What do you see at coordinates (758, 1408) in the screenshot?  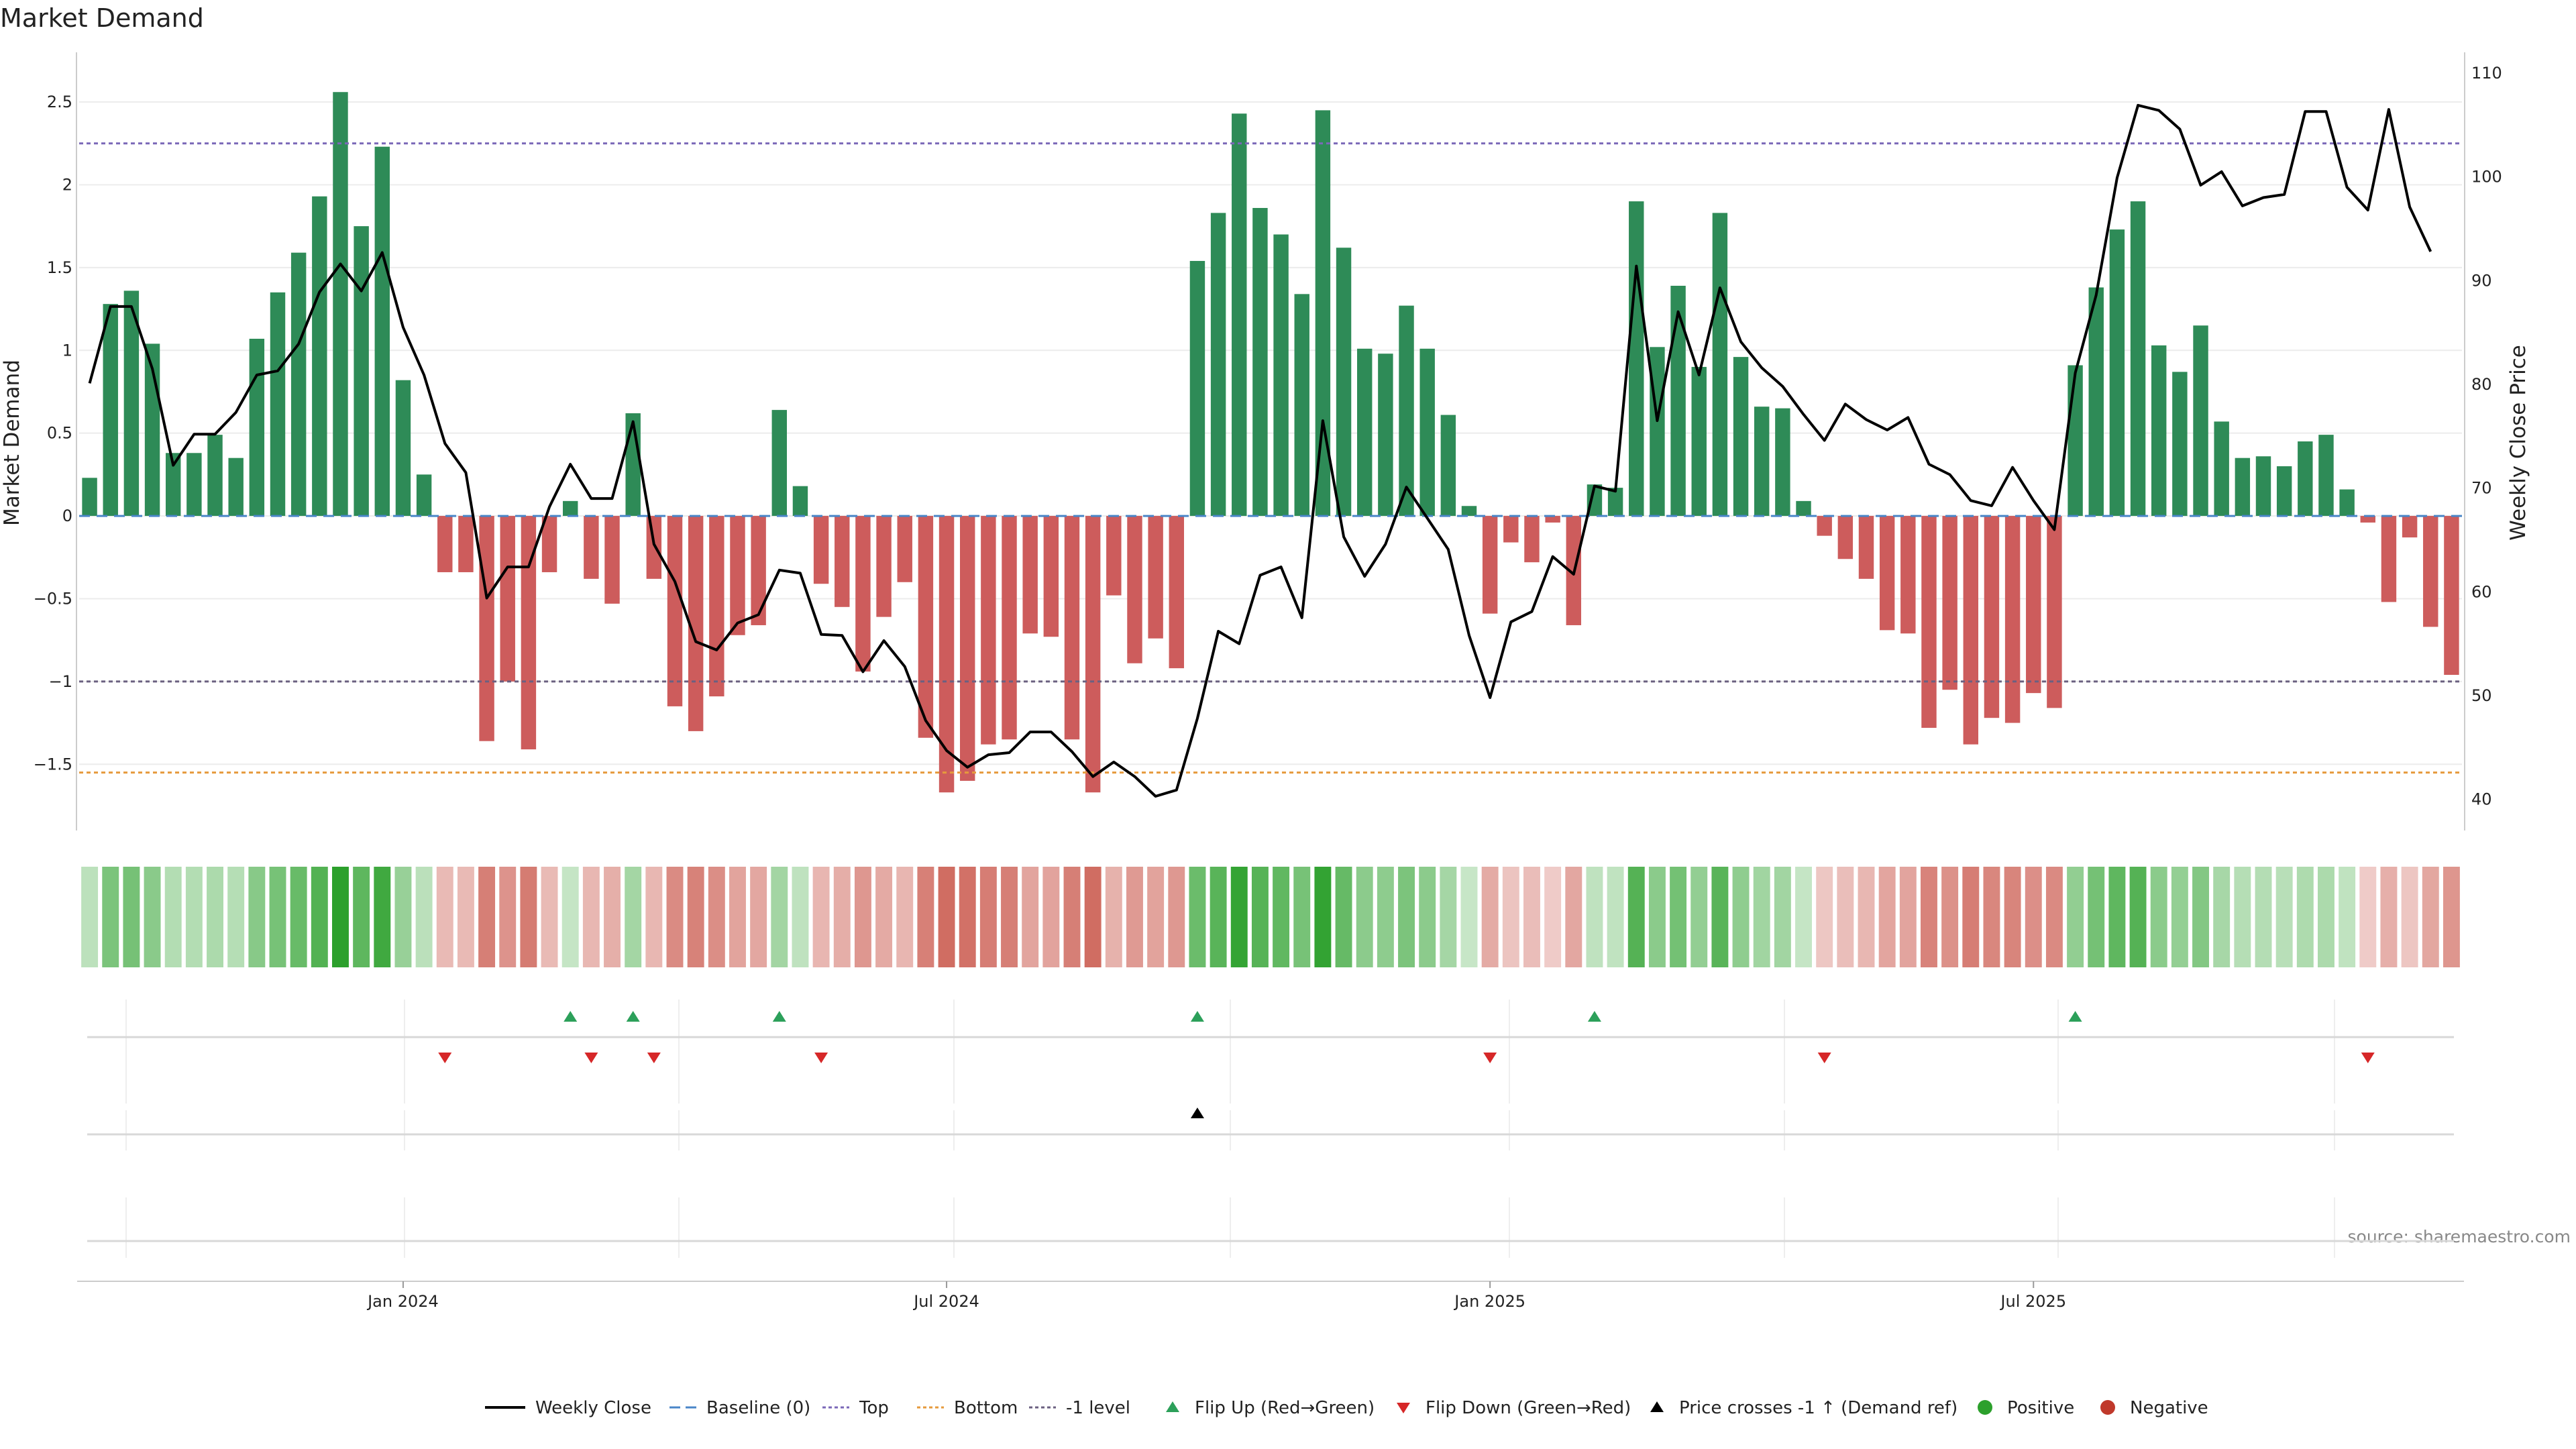 I see `legend-label: Baseline (0)` at bounding box center [758, 1408].